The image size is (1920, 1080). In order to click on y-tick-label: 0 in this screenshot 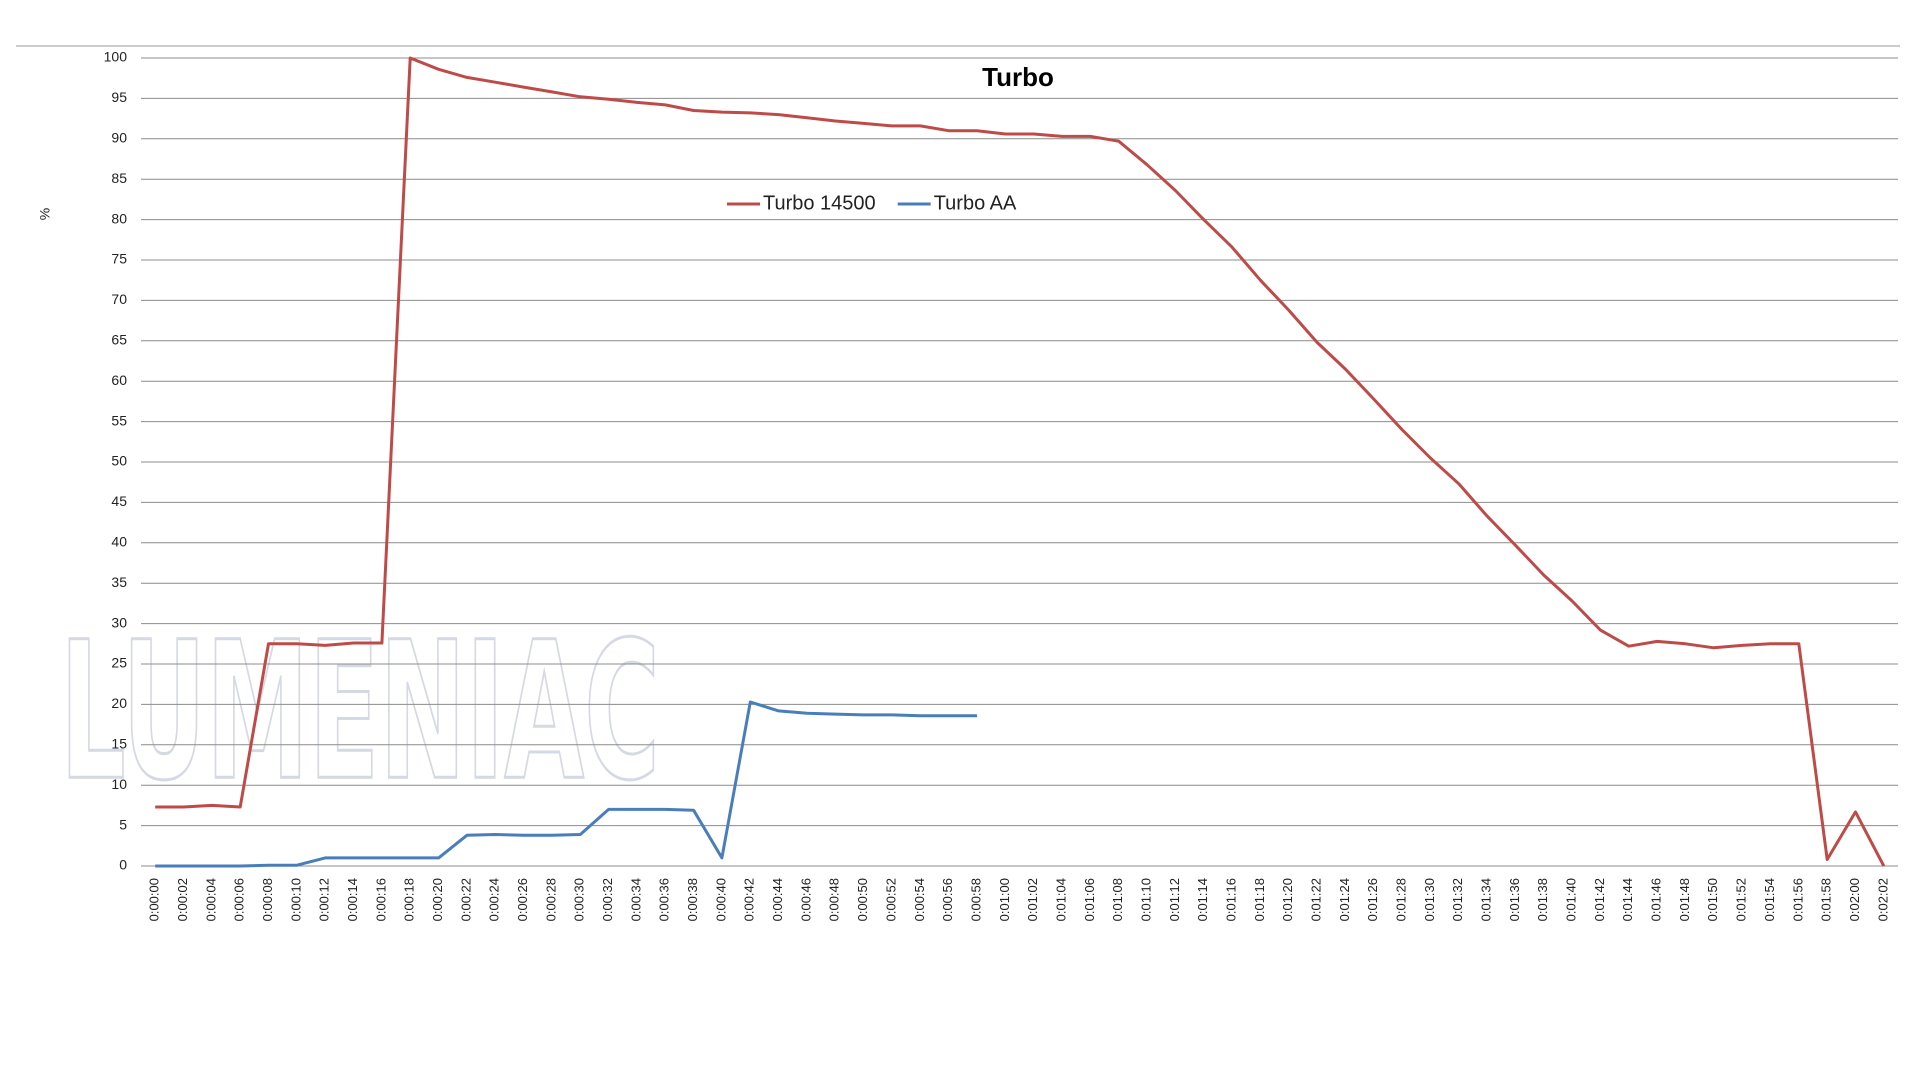, I will do `click(123, 865)`.